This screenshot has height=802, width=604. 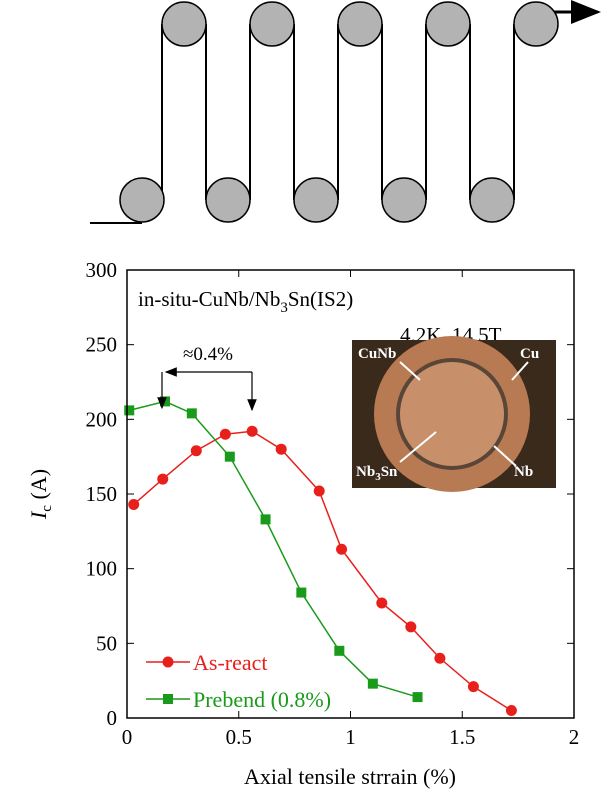 I want to click on inset-label: Nb3Sn, so click(x=377, y=473).